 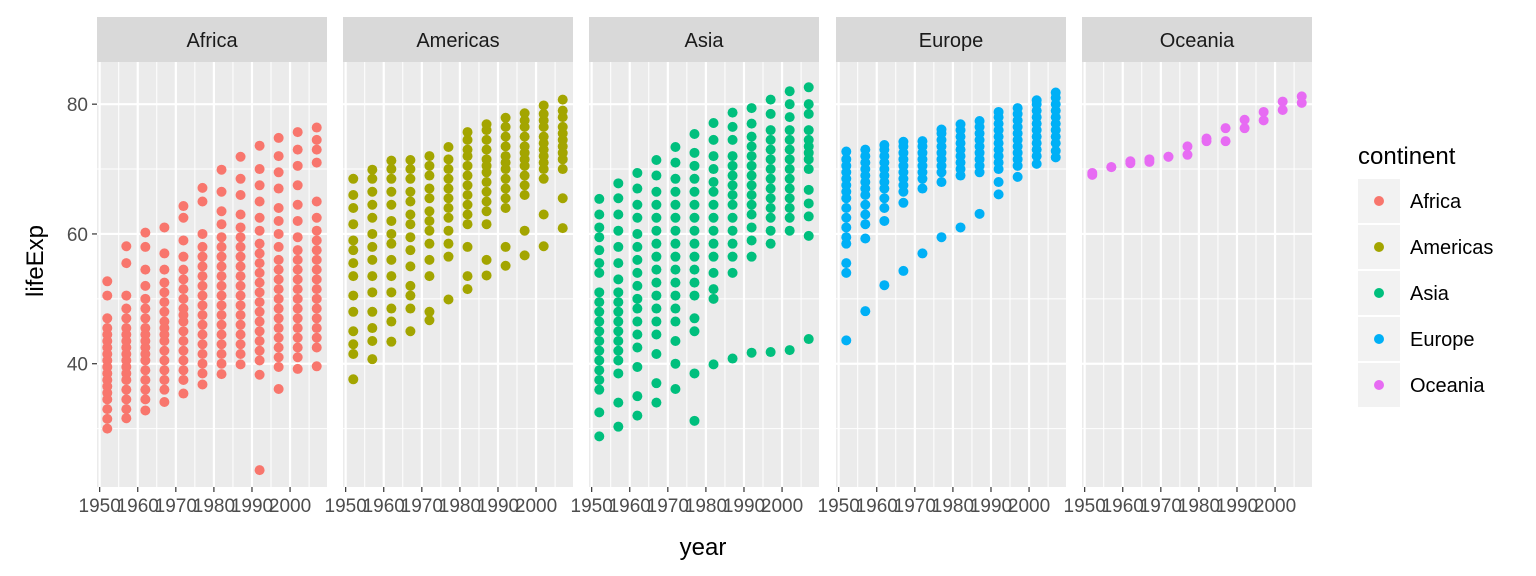 I want to click on legend-label: Oceania, so click(x=1447, y=386).